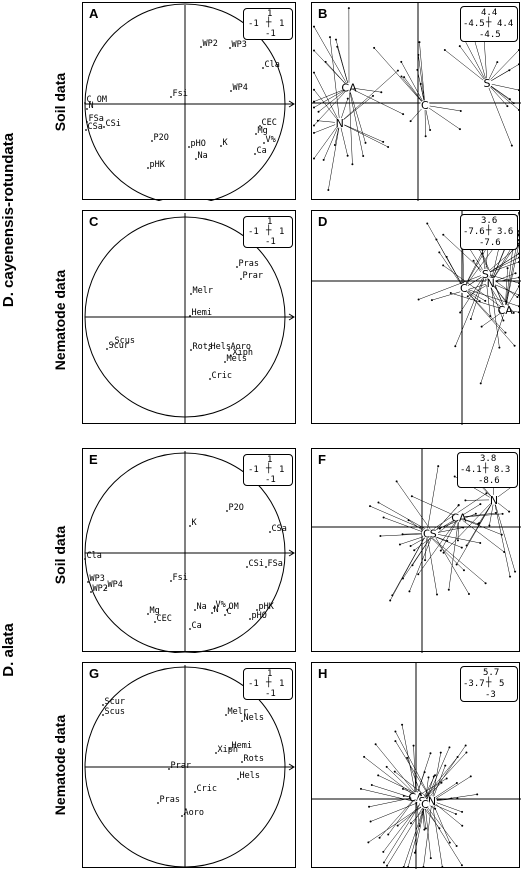 This screenshot has width=524, height=872. I want to click on panel-f-plot: N CA C S, so click(416, 551).